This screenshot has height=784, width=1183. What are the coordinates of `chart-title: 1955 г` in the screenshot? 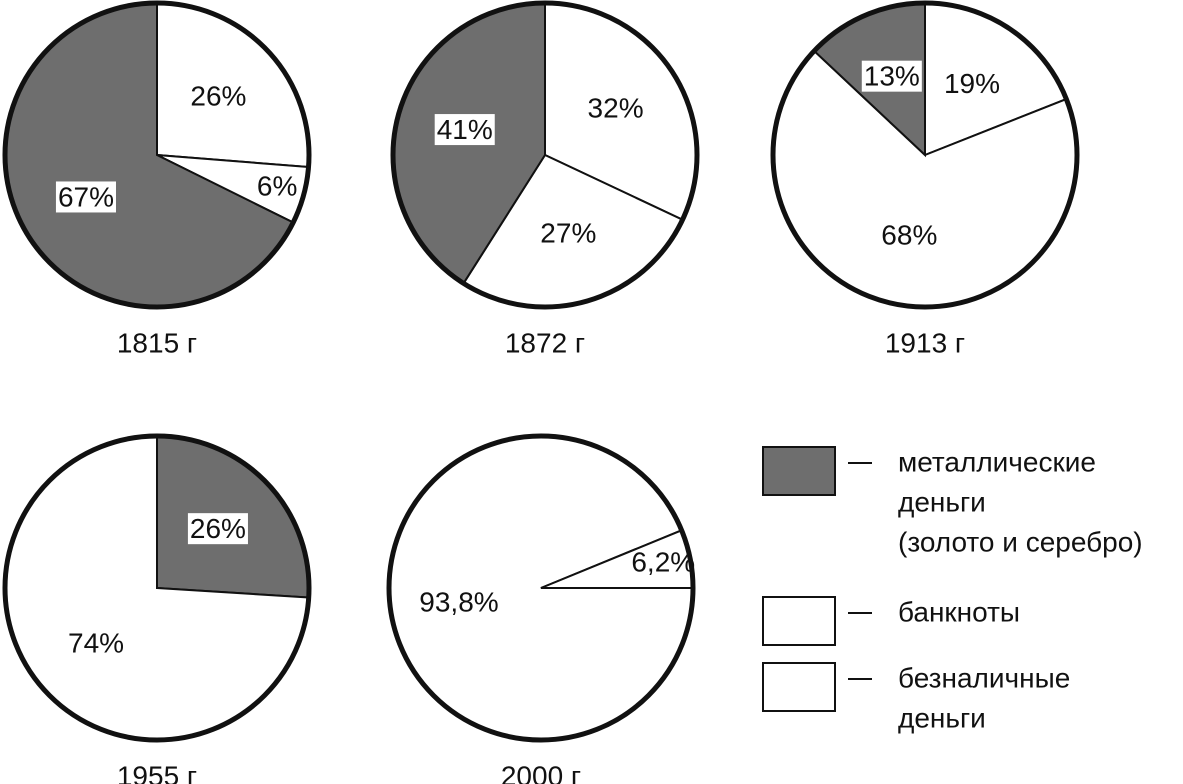 It's located at (157, 772).